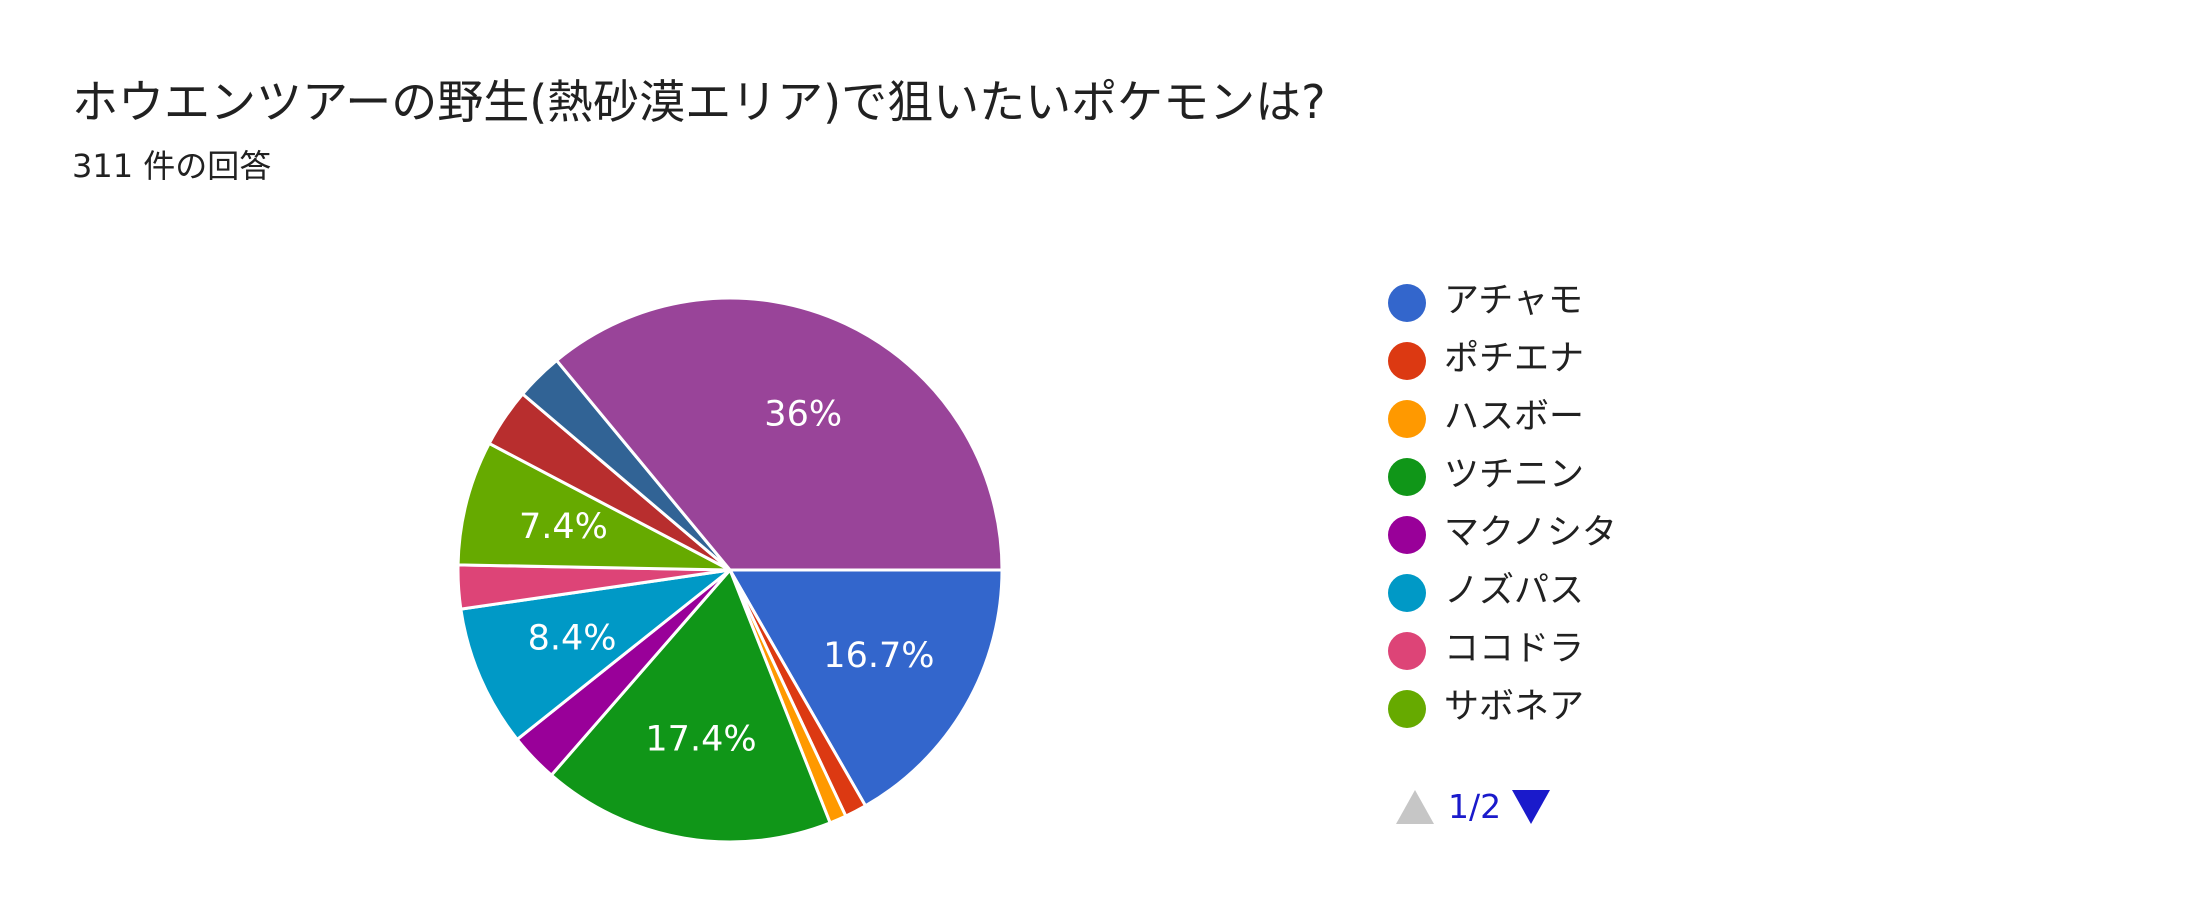 The width and height of the screenshot is (2196, 924). I want to click on pie-chart: 16.7% 17.4% 8.4% 7.4% 36%, so click(730, 570).